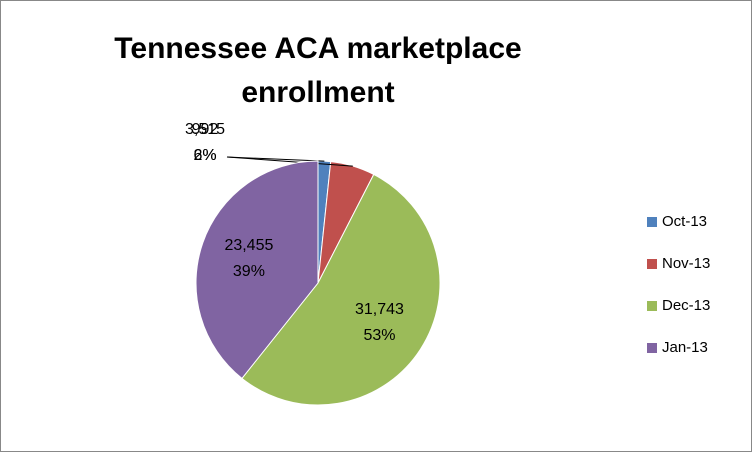 The height and width of the screenshot is (453, 753). What do you see at coordinates (249, 271) in the screenshot?
I see `percent-label: 39%` at bounding box center [249, 271].